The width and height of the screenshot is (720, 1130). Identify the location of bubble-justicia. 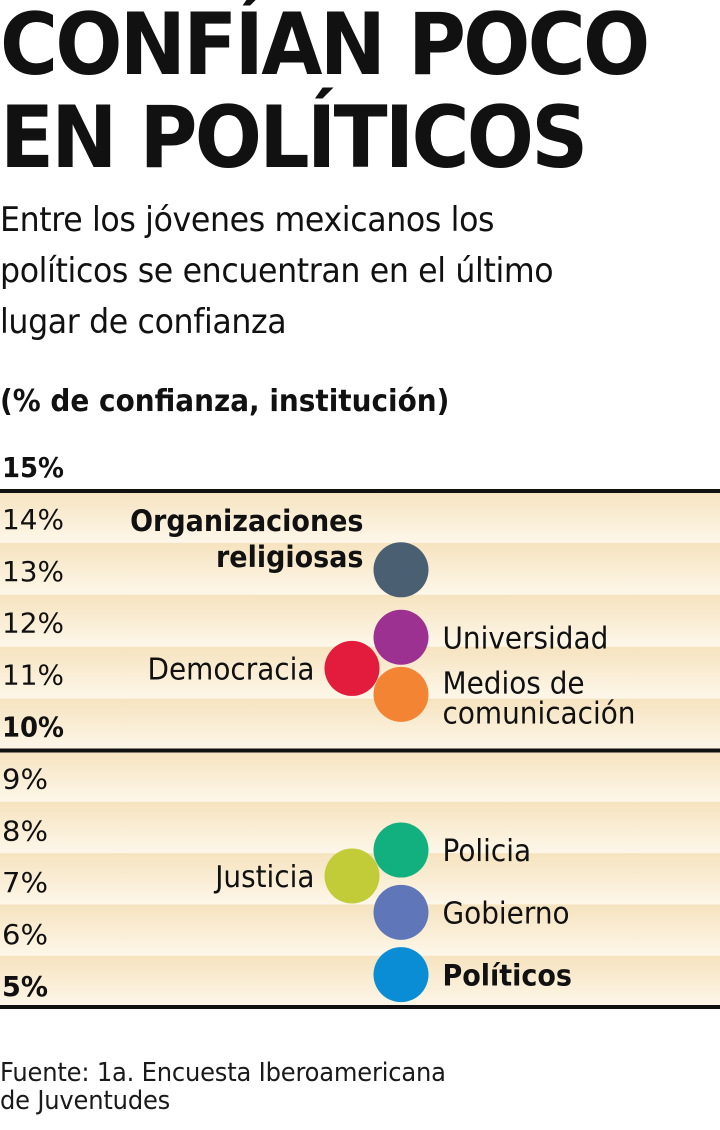
(352, 876).